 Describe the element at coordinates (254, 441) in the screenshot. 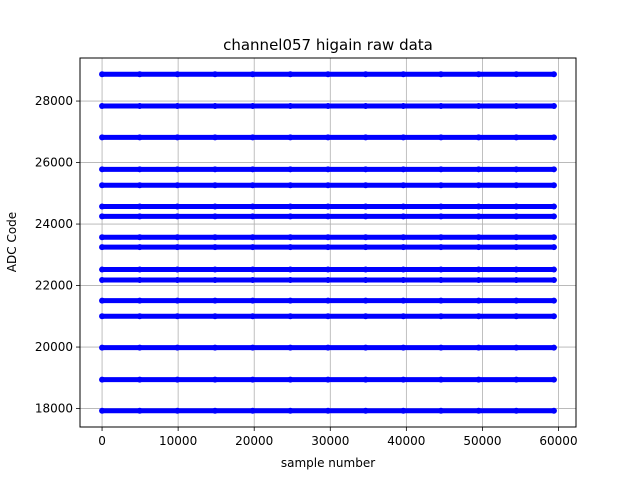

I see `x-tick-label: 20000` at that location.